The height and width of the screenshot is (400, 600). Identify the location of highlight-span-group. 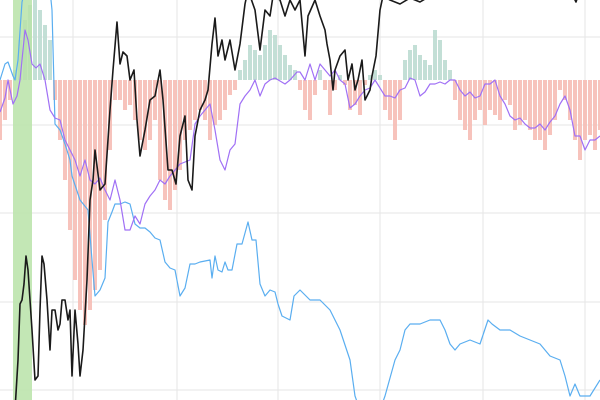
(22, 200).